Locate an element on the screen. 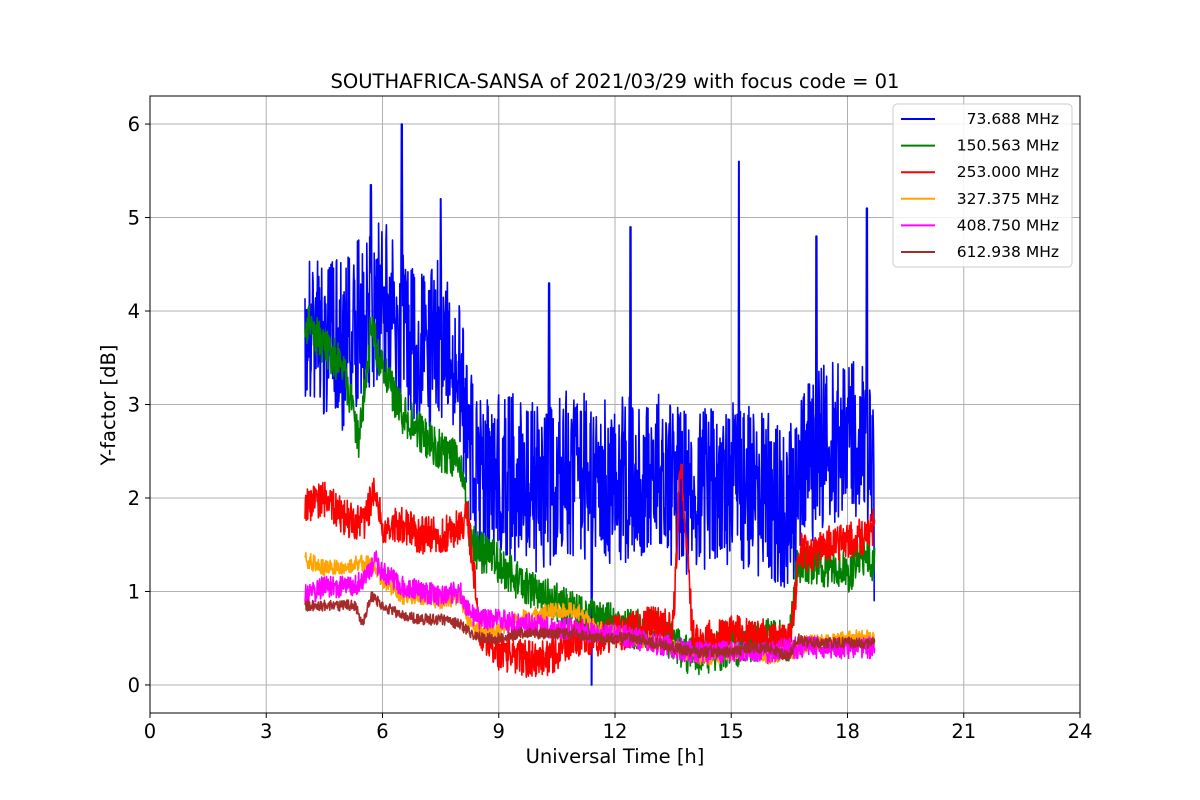  y-tick-label: 3 is located at coordinates (134, 405).